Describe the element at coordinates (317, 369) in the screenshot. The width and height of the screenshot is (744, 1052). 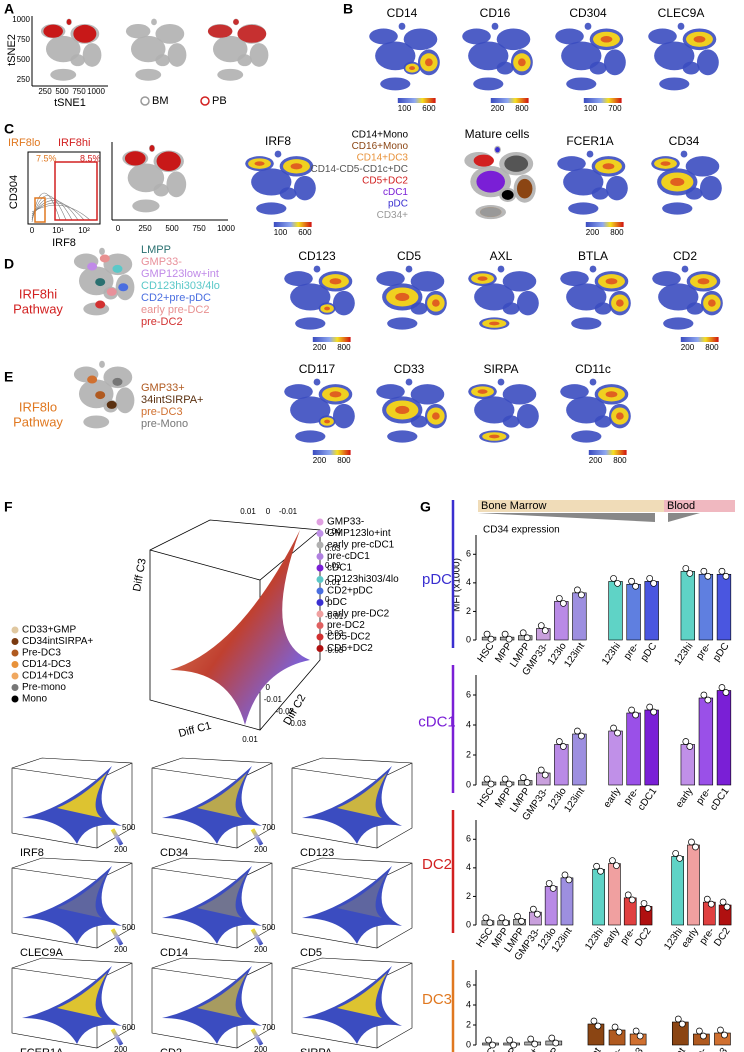
I see `marker-title: CD117` at that location.